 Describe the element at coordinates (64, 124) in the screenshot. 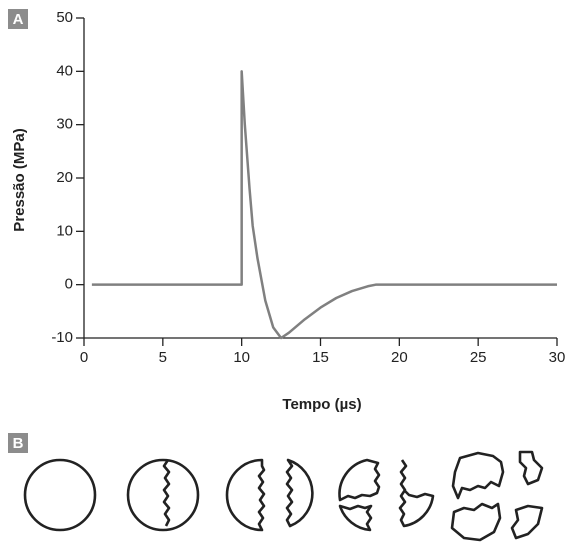

I see `y-tick-label: 30` at that location.